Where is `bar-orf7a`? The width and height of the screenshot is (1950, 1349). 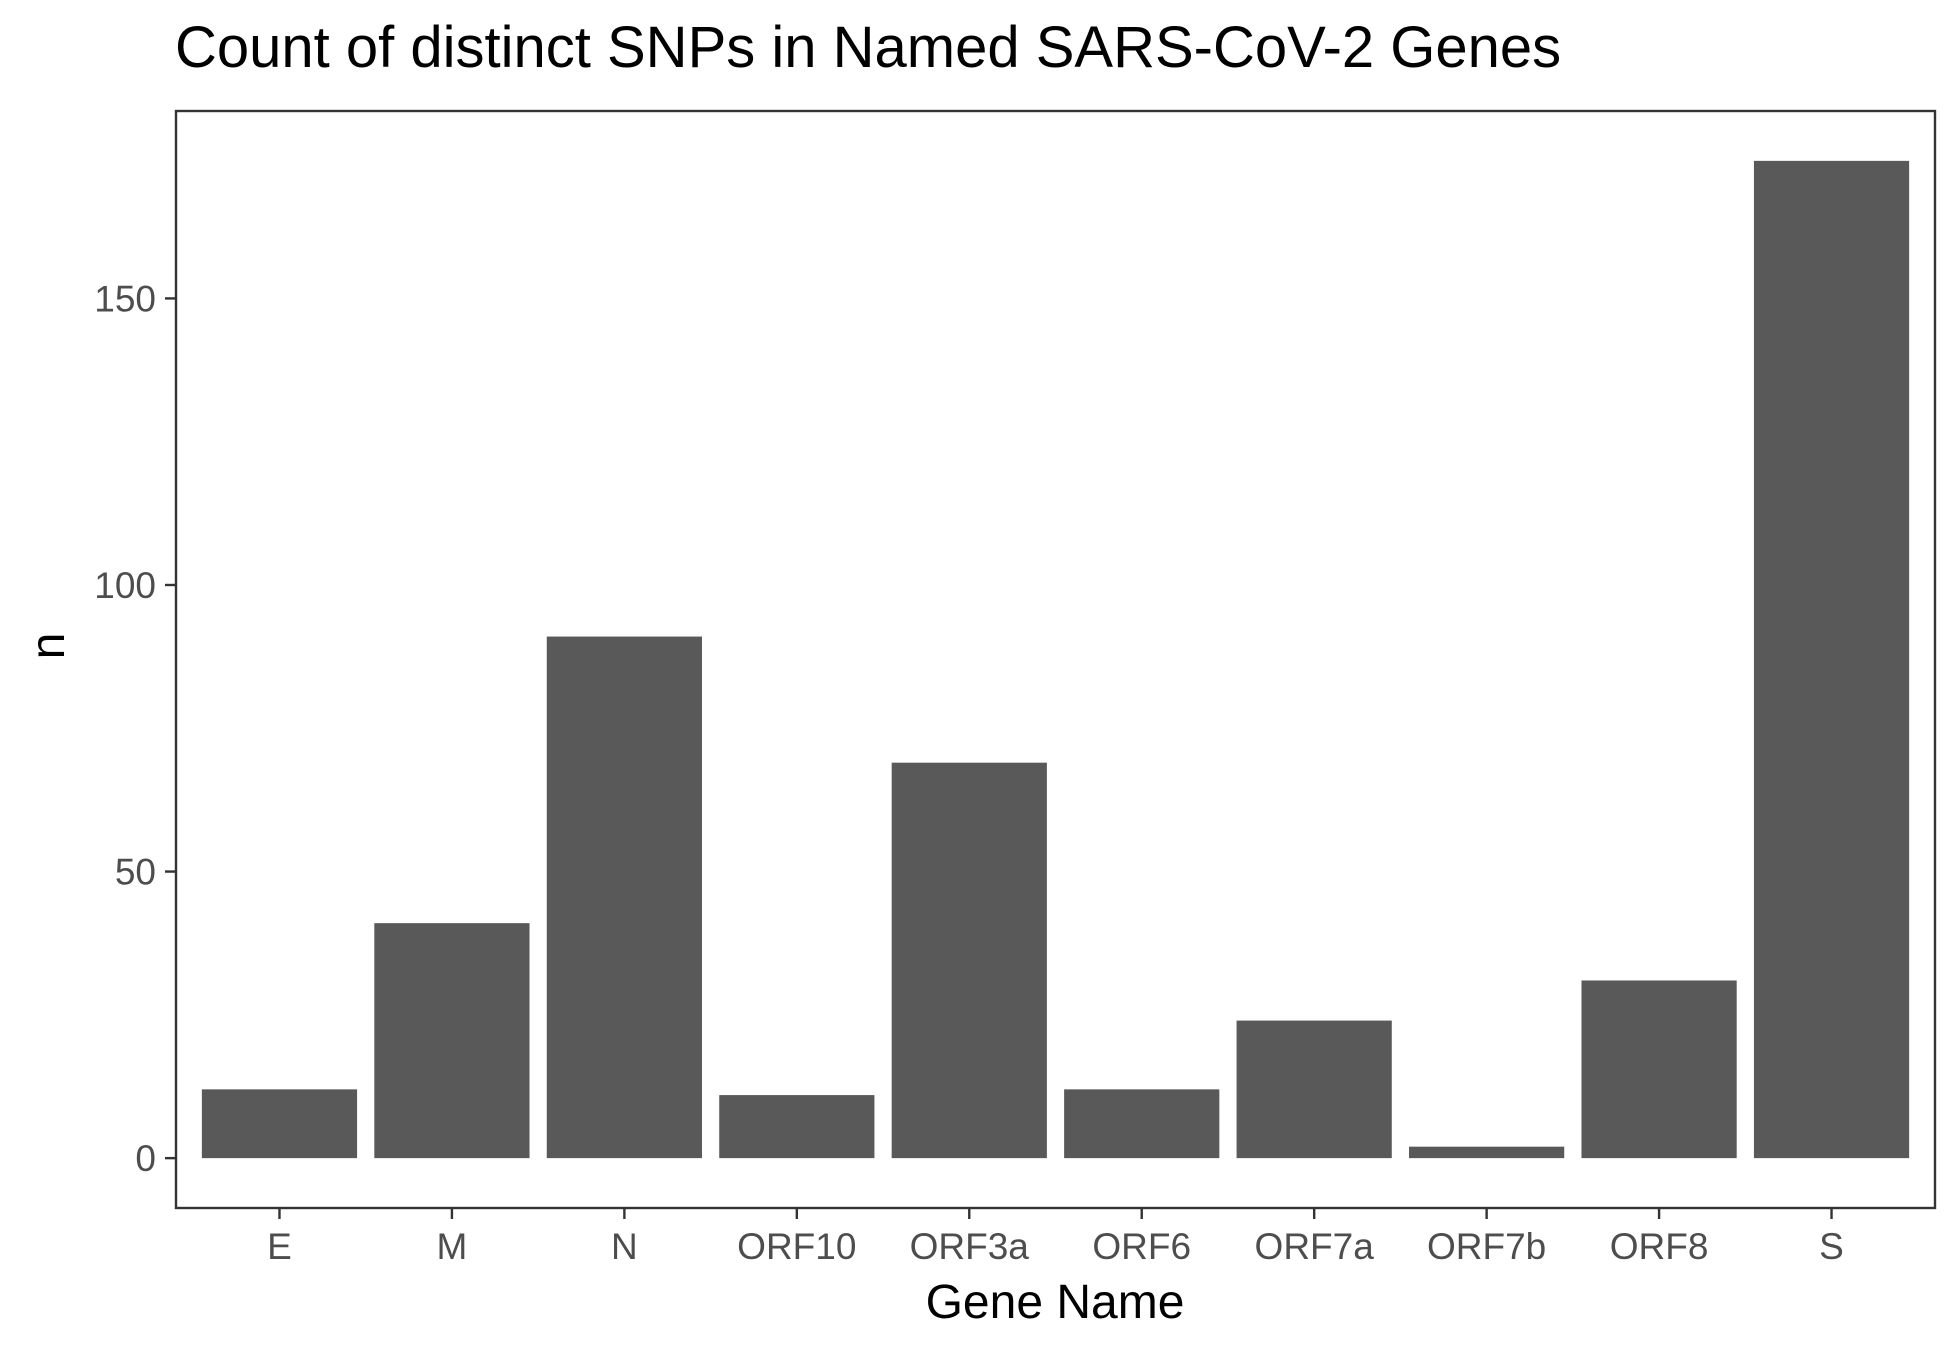
bar-orf7a is located at coordinates (1314, 1089).